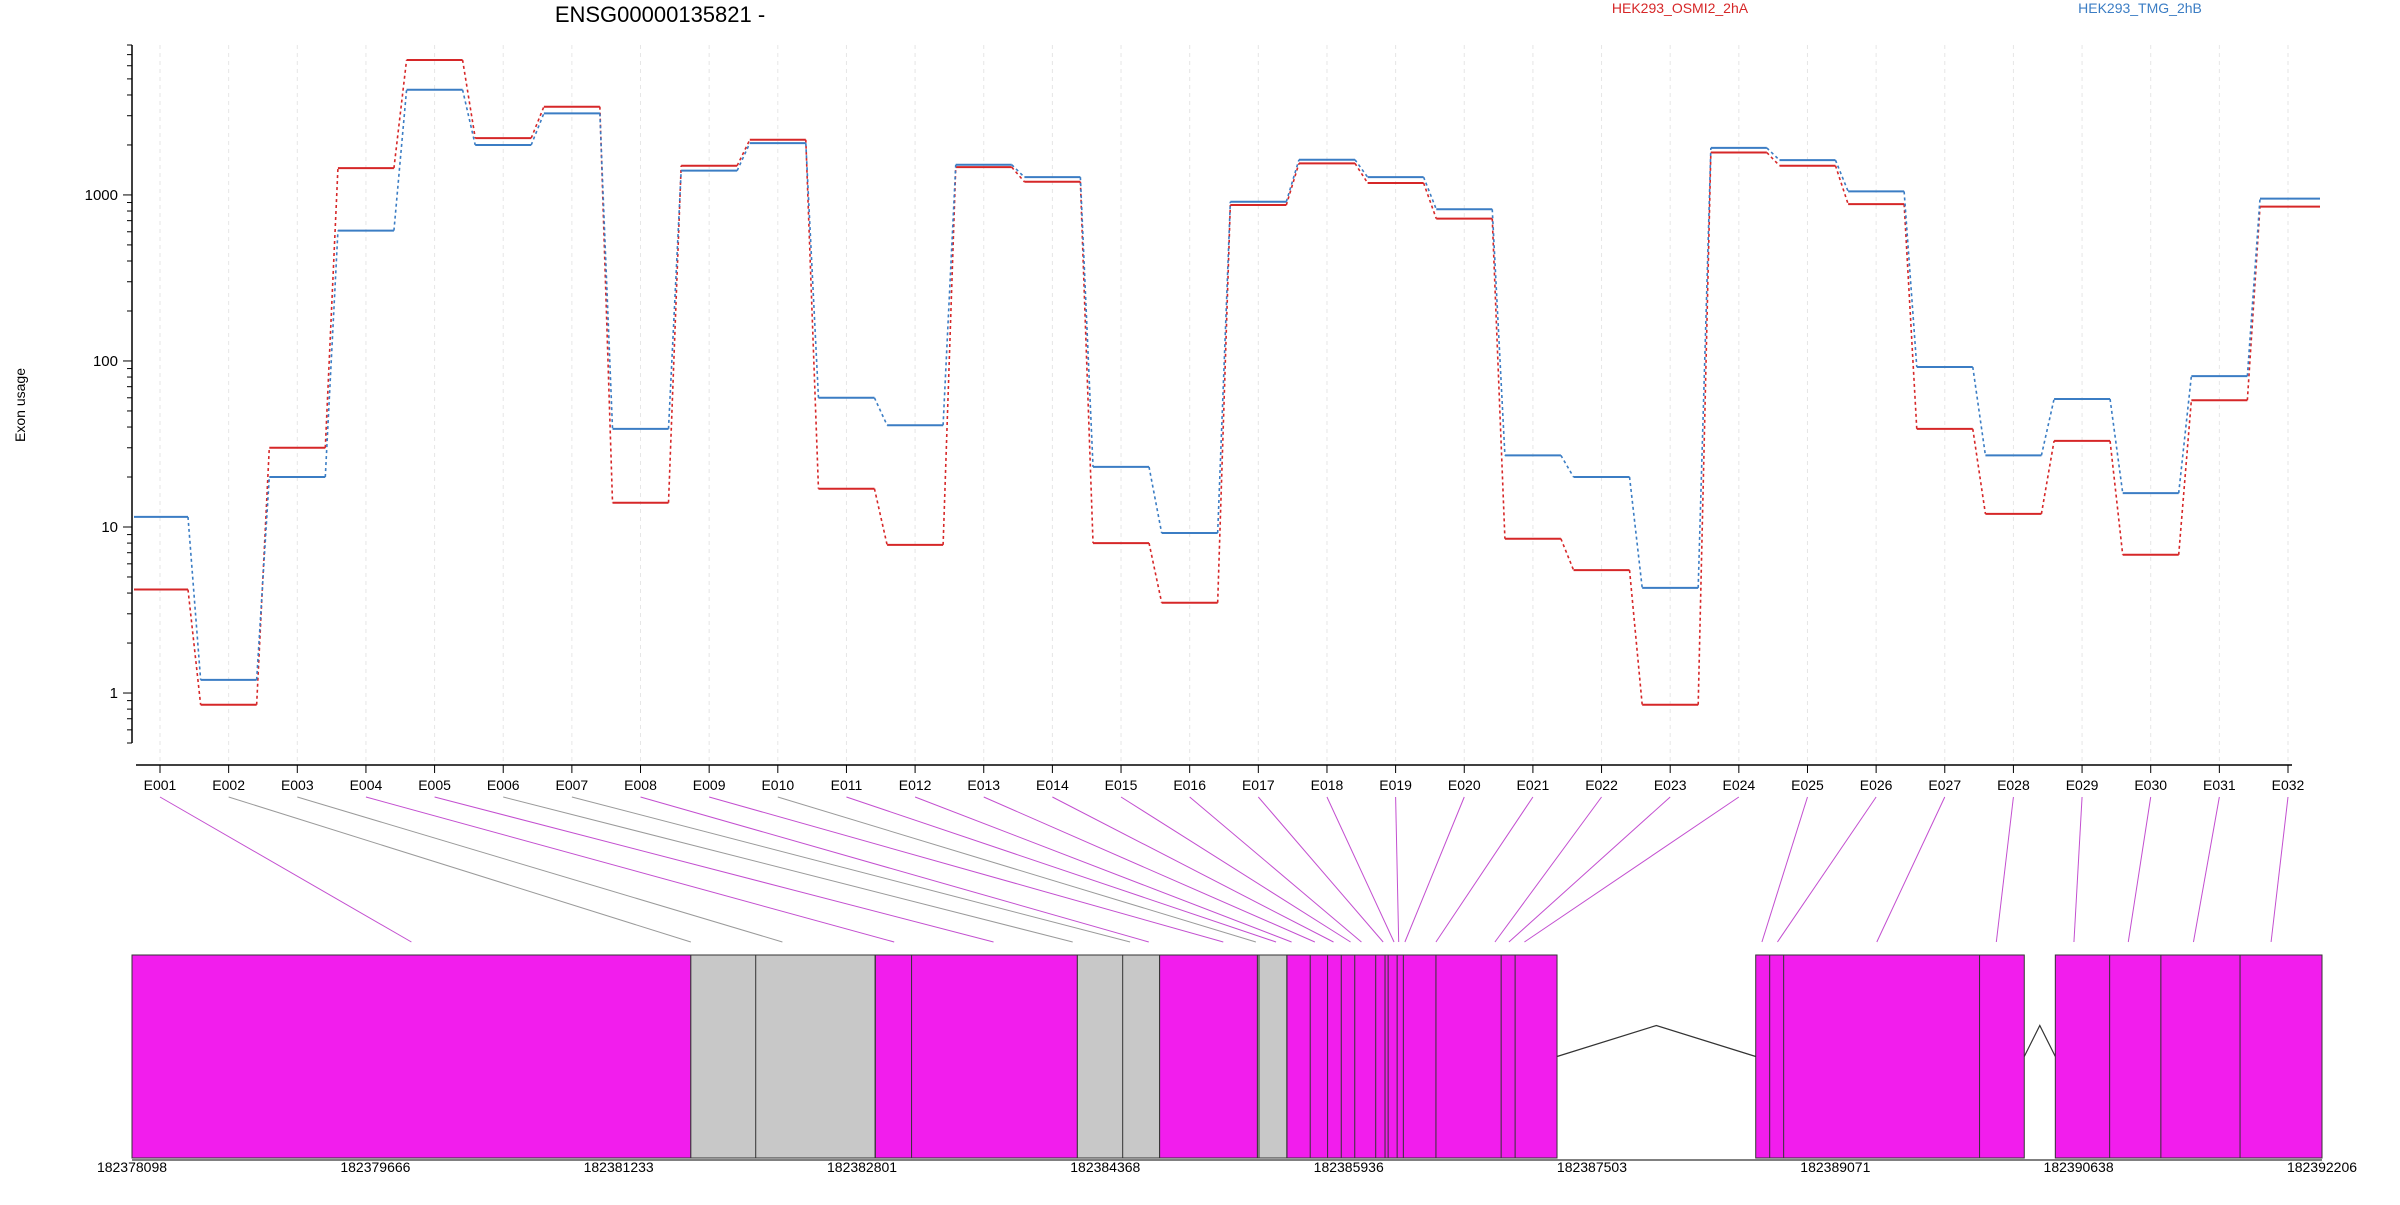 Image resolution: width=2400 pixels, height=1205 pixels. What do you see at coordinates (1395, 785) in the screenshot?
I see `x-tick-label-e019: E019` at bounding box center [1395, 785].